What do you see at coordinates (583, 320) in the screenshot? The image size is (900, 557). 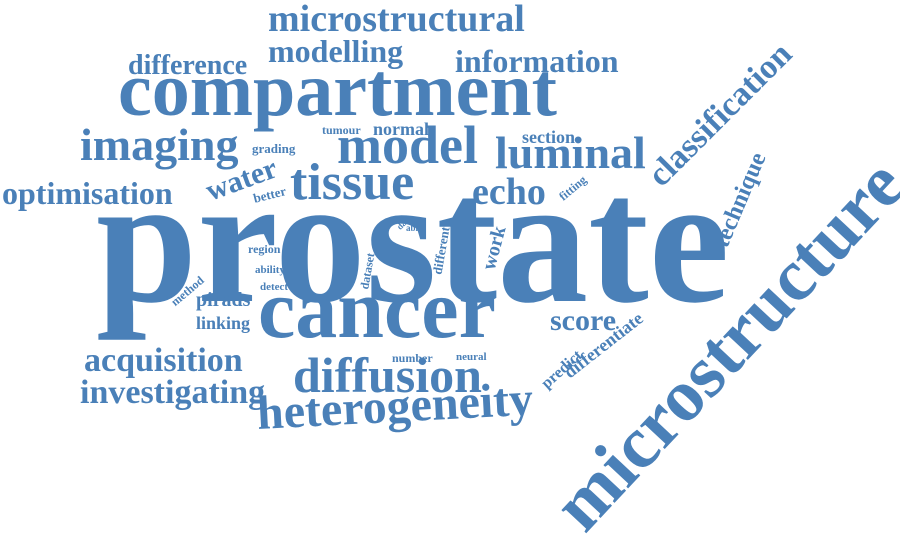 I see `word-score: score` at bounding box center [583, 320].